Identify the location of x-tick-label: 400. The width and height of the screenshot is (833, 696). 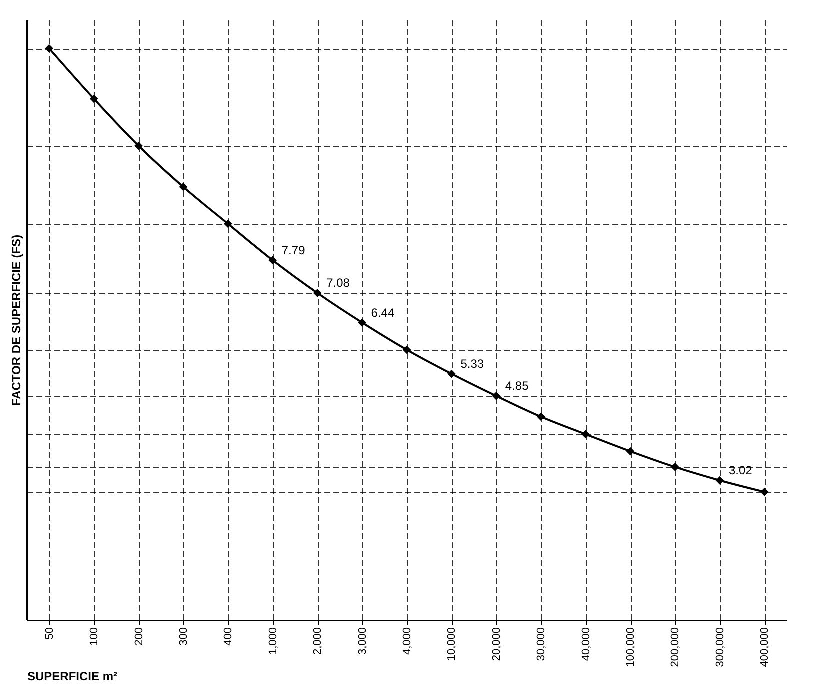
(228, 637).